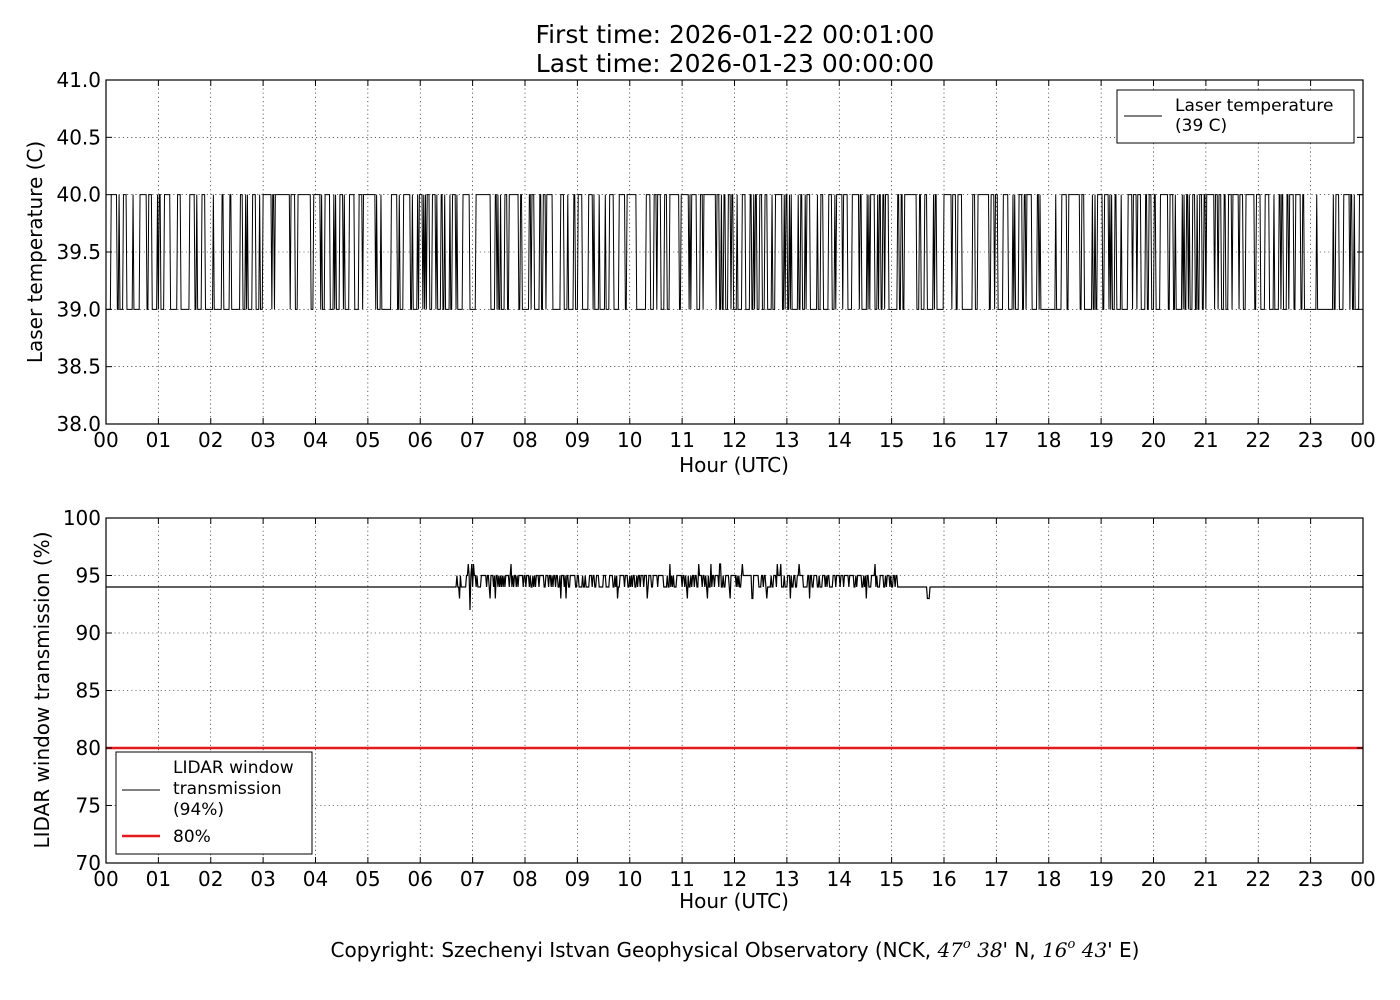  I want to click on laser-temperature-line, so click(734, 252).